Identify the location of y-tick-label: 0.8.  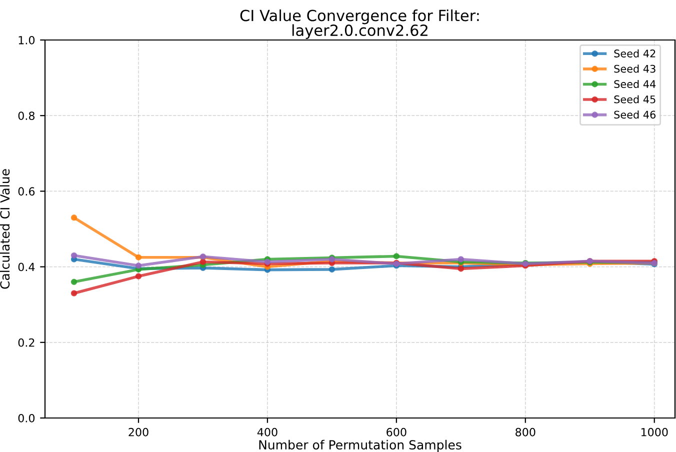
(26, 116).